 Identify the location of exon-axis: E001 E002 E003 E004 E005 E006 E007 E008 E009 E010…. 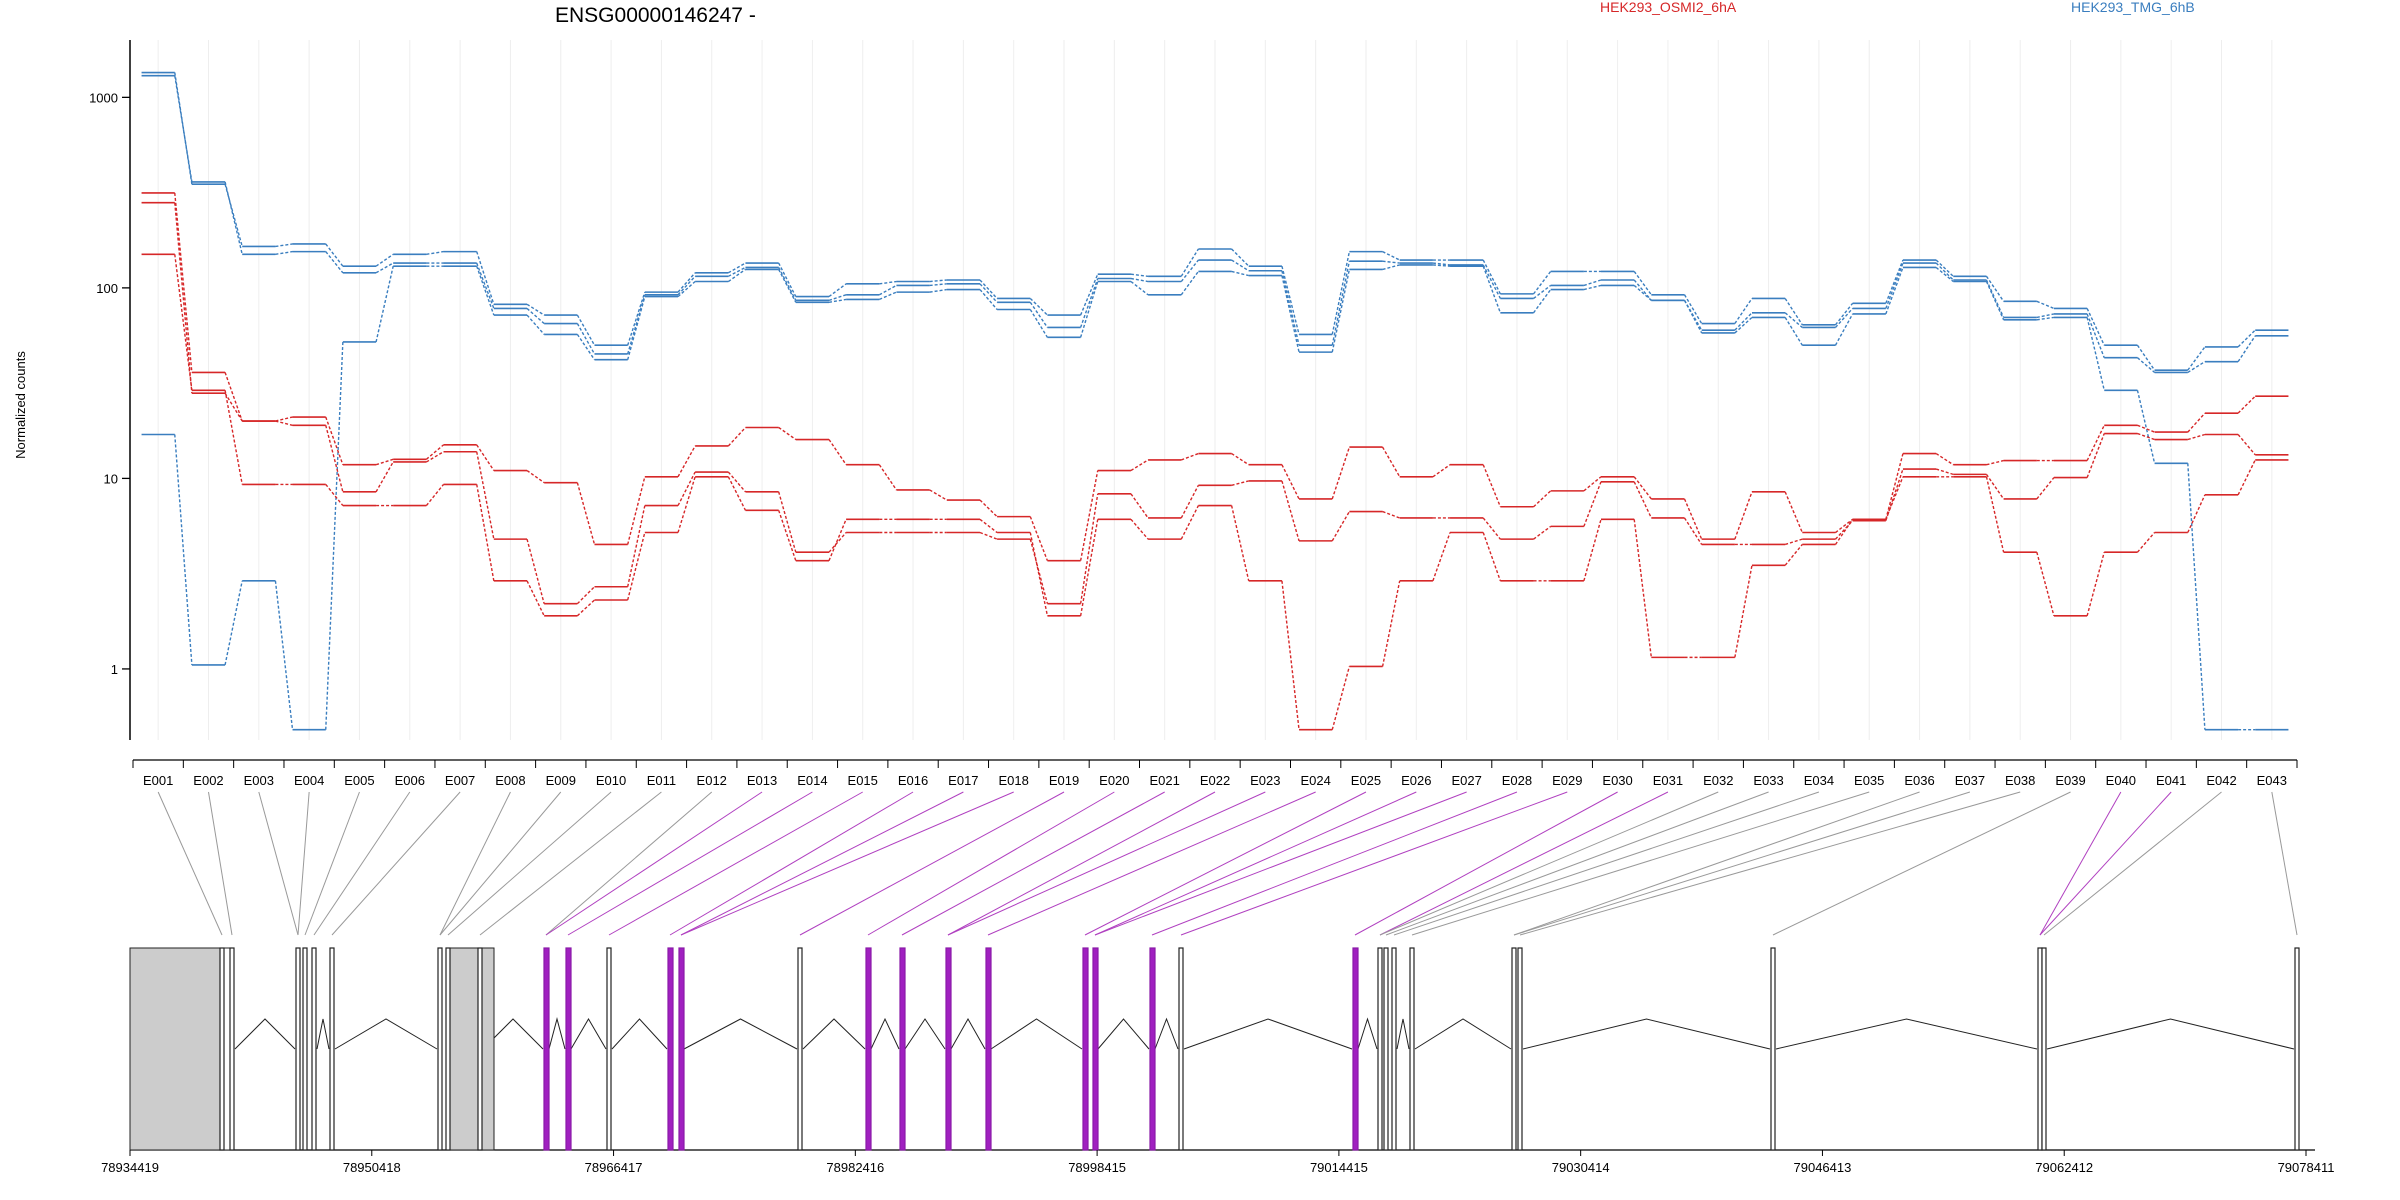
(1215, 773).